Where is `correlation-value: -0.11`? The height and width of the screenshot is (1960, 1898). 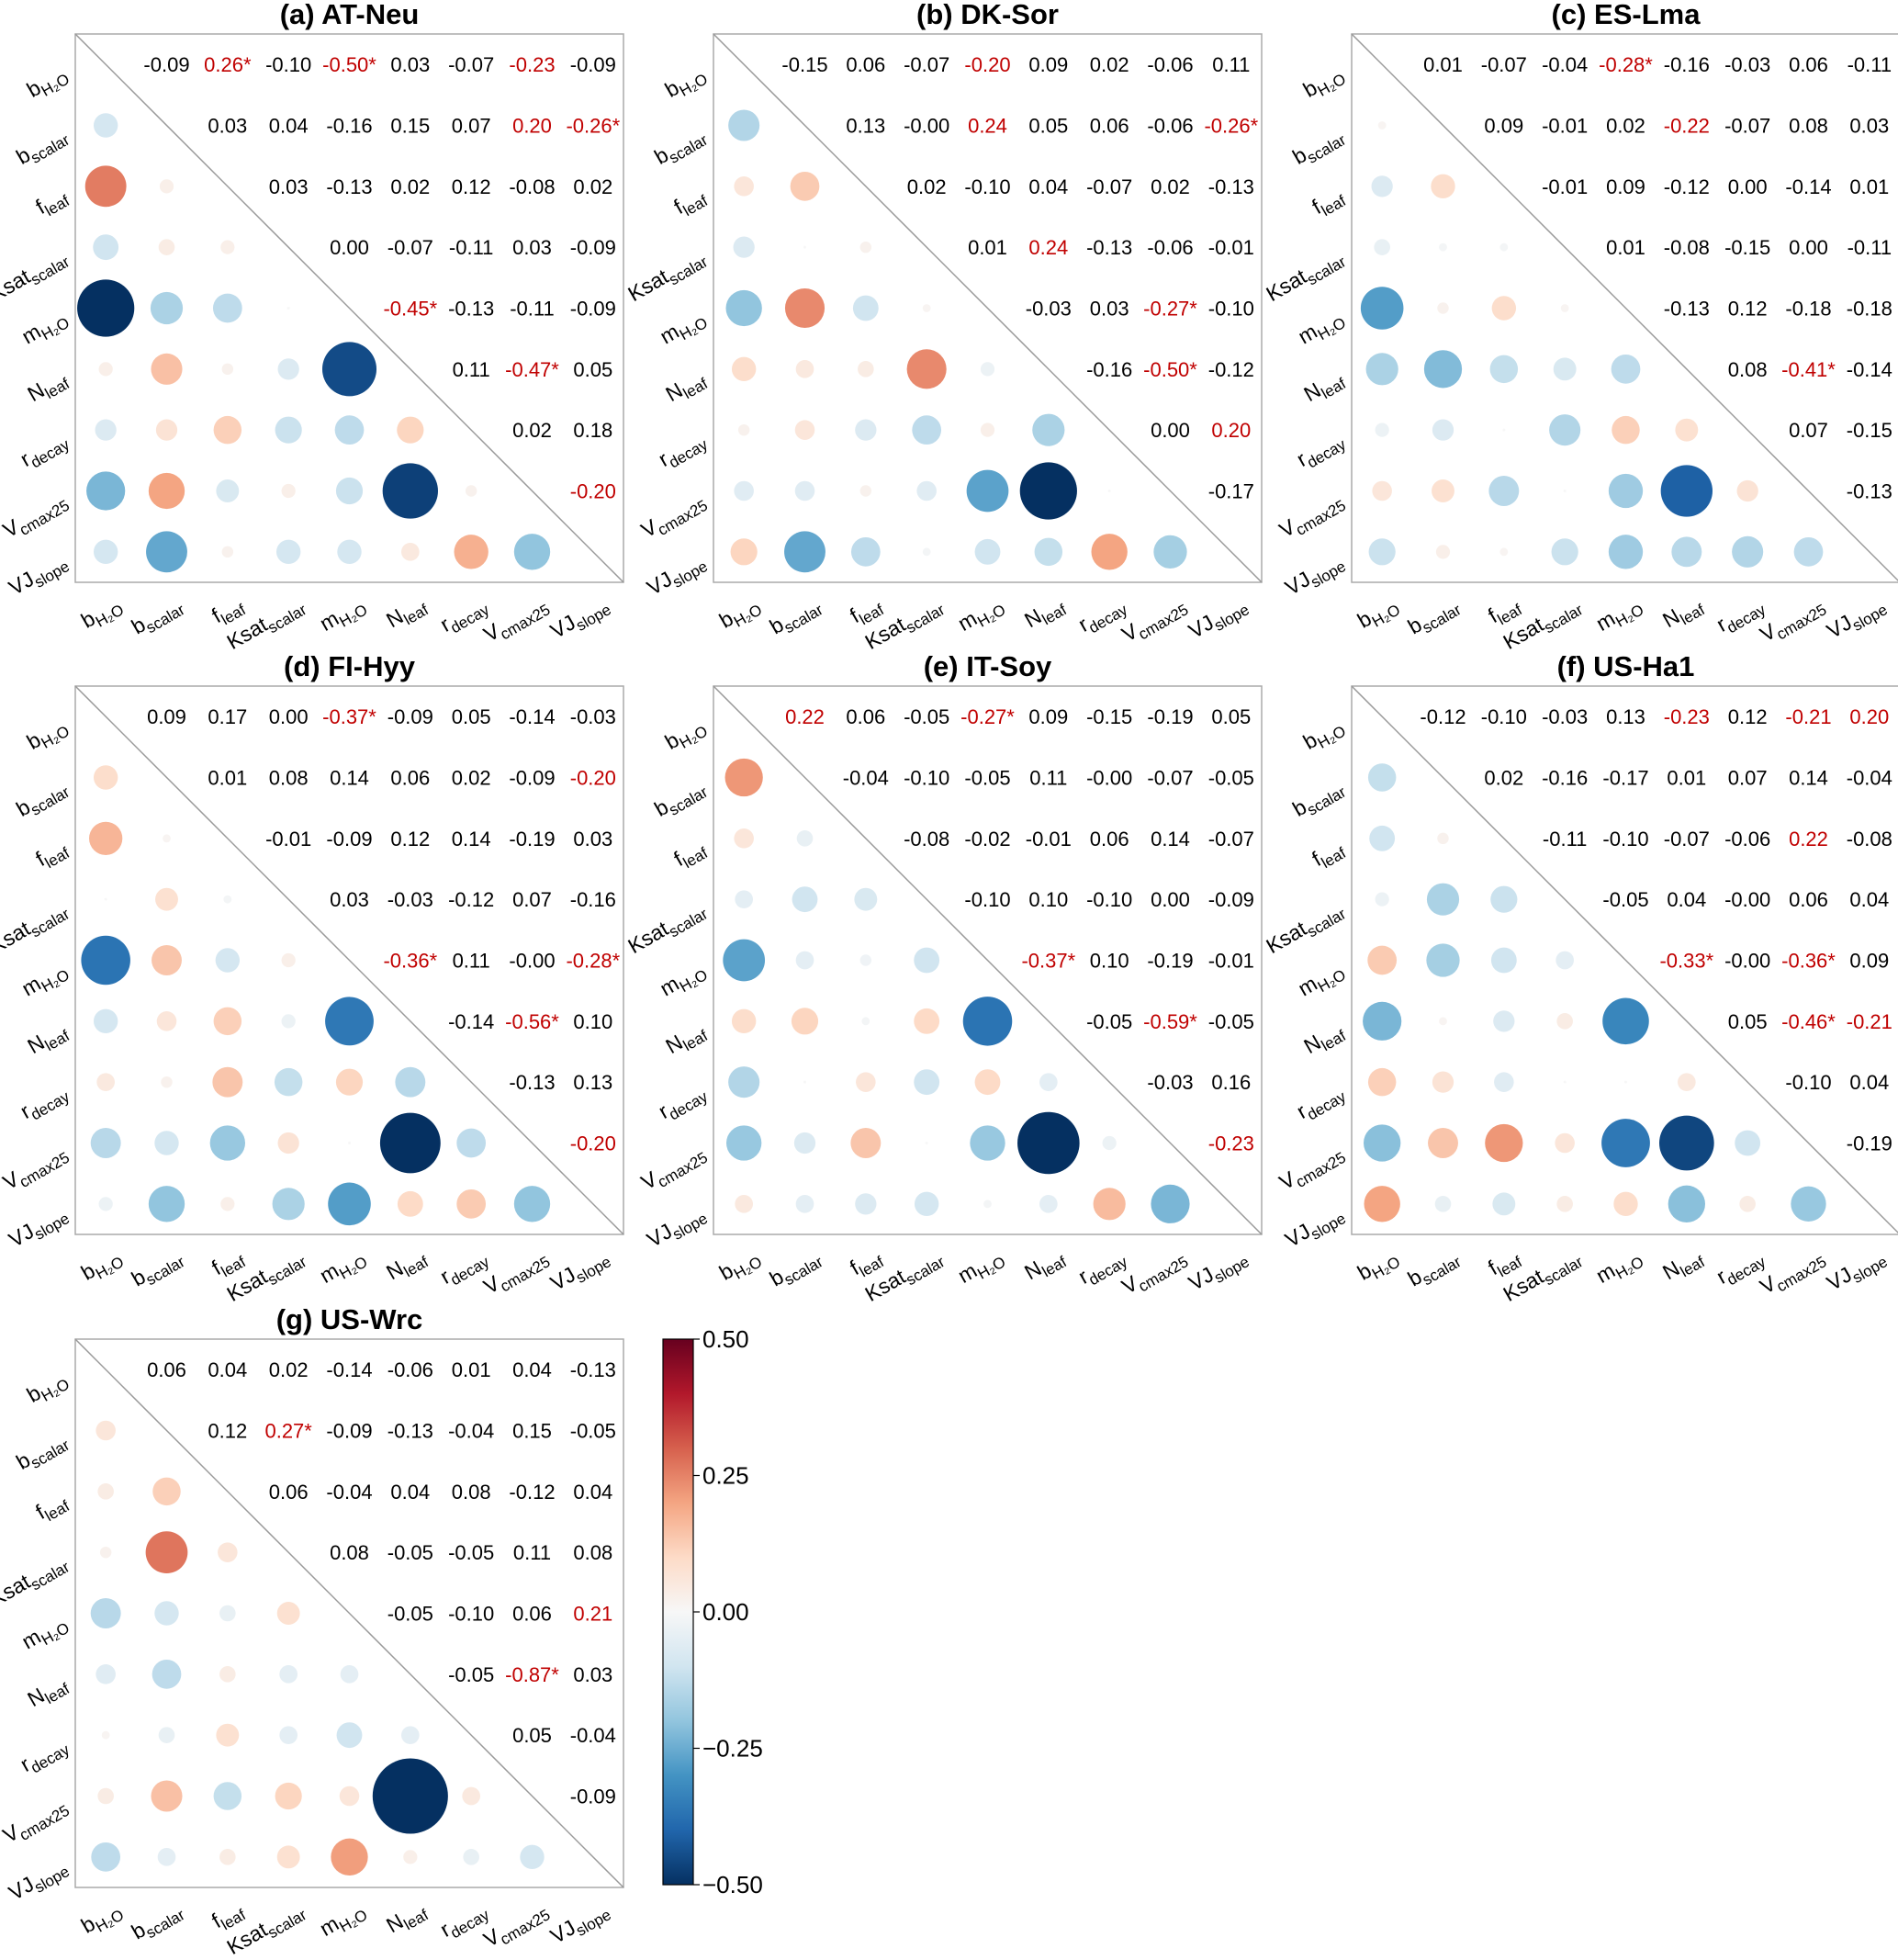
correlation-value: -0.11 is located at coordinates (532, 309).